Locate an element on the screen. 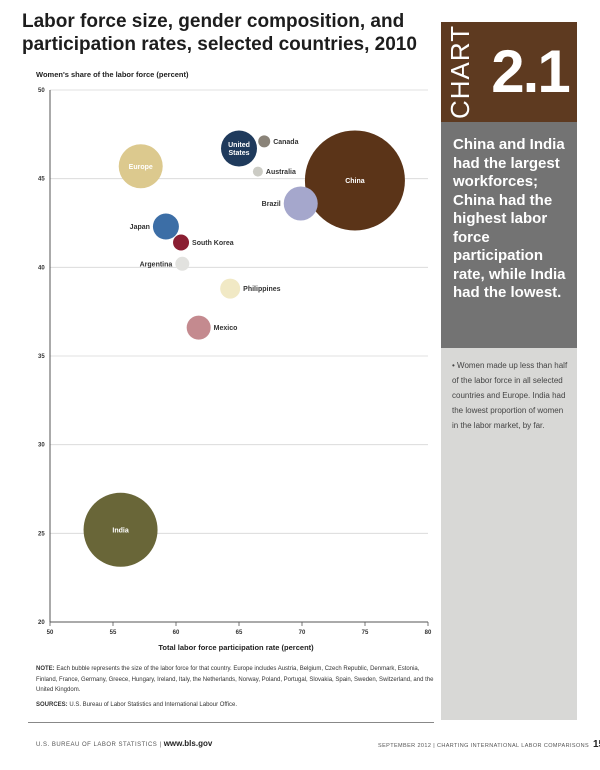  data-label: Europe is located at coordinates (141, 167).